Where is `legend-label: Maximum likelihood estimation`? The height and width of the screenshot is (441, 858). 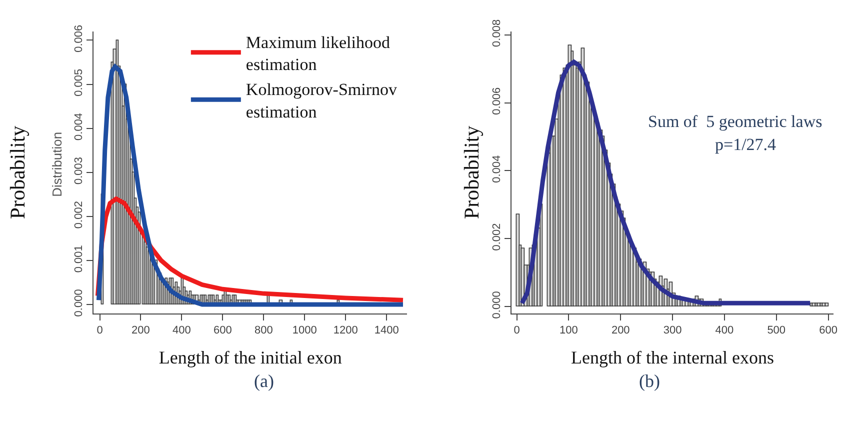 legend-label: Maximum likelihood estimation is located at coordinates (318, 53).